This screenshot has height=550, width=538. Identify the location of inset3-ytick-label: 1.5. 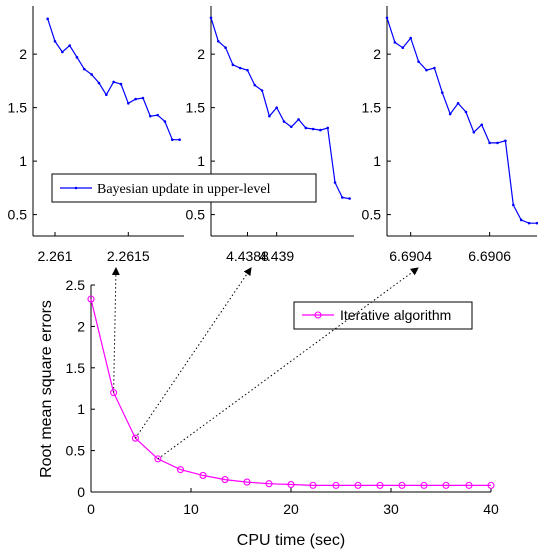
(372, 108).